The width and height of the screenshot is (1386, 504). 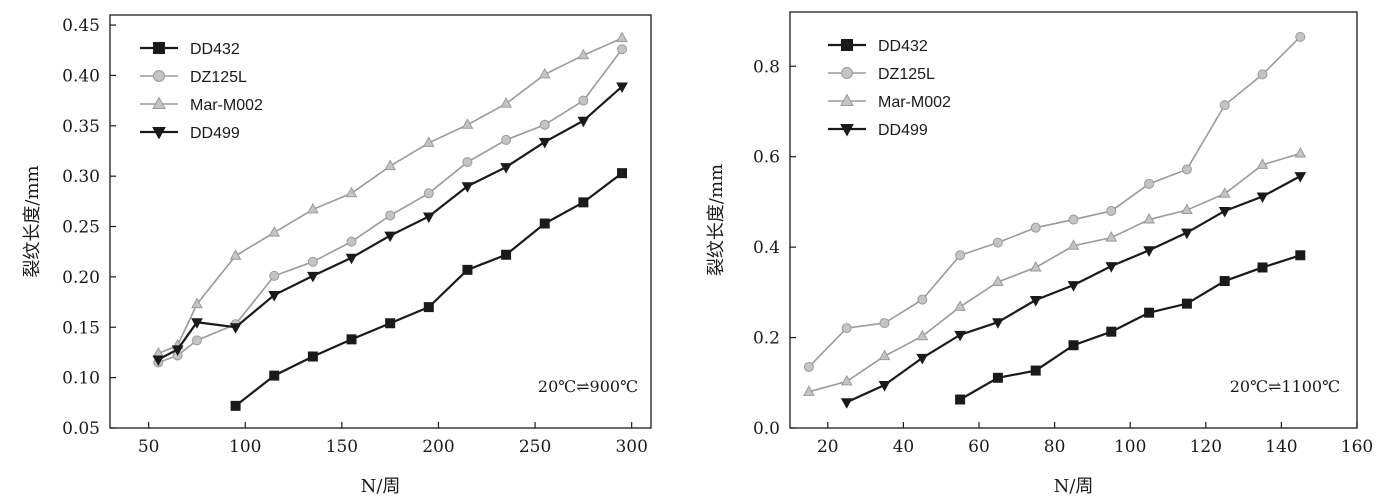 What do you see at coordinates (979, 447) in the screenshot?
I see `x-tick-label: 60` at bounding box center [979, 447].